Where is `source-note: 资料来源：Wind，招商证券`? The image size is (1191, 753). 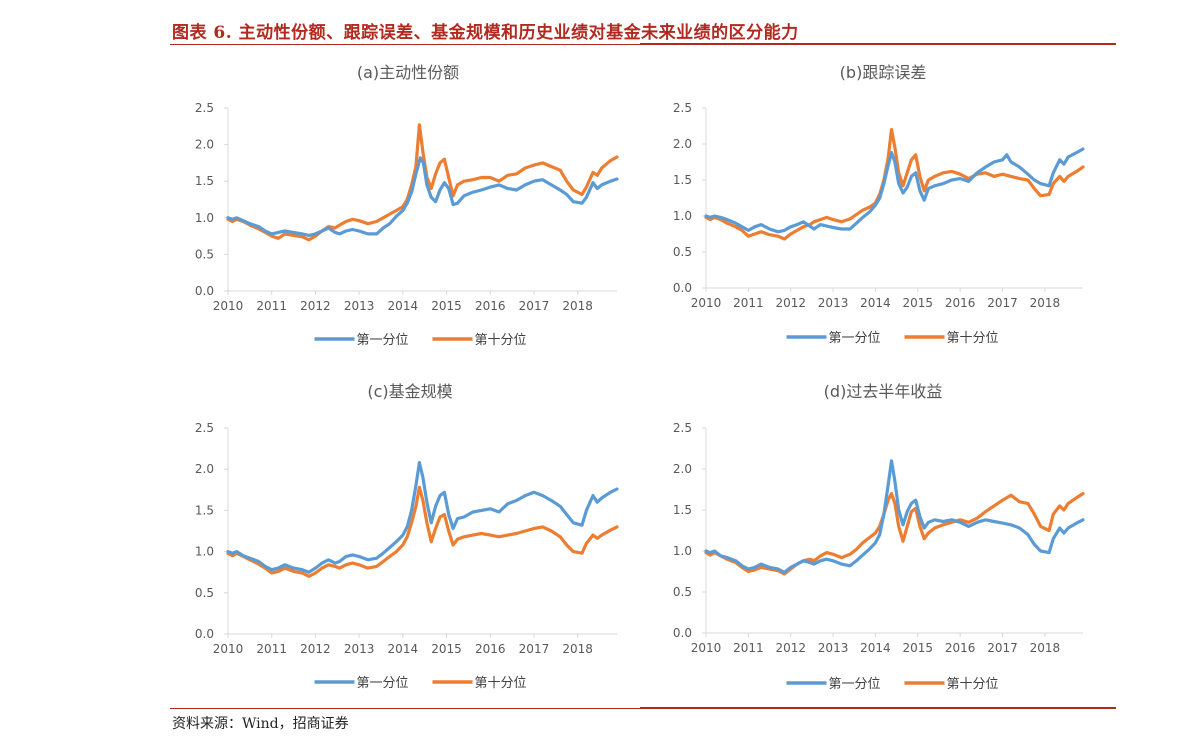
source-note: 资料来源：Wind，招商证券 is located at coordinates (260, 724).